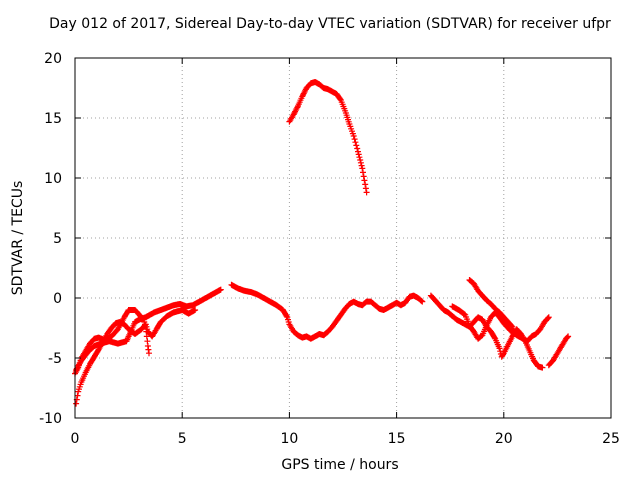 The height and width of the screenshot is (480, 640). Describe the element at coordinates (53, 179) in the screenshot. I see `y-tick-label: 10` at that location.